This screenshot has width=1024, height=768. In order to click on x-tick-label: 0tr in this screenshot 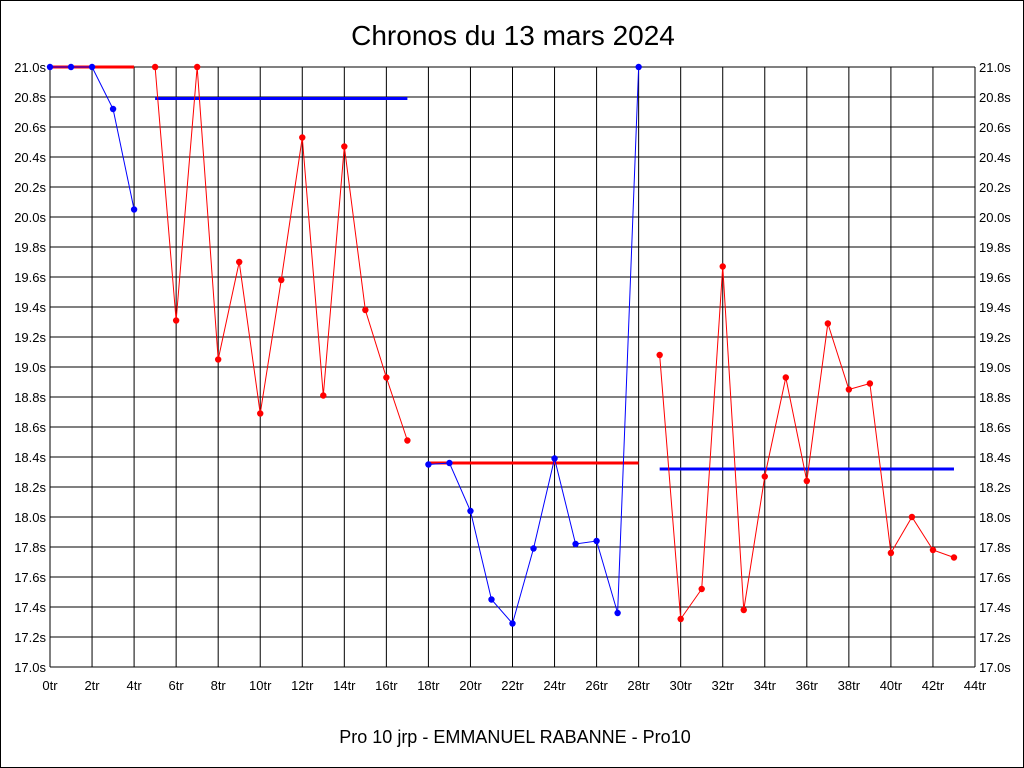, I will do `click(50, 685)`.